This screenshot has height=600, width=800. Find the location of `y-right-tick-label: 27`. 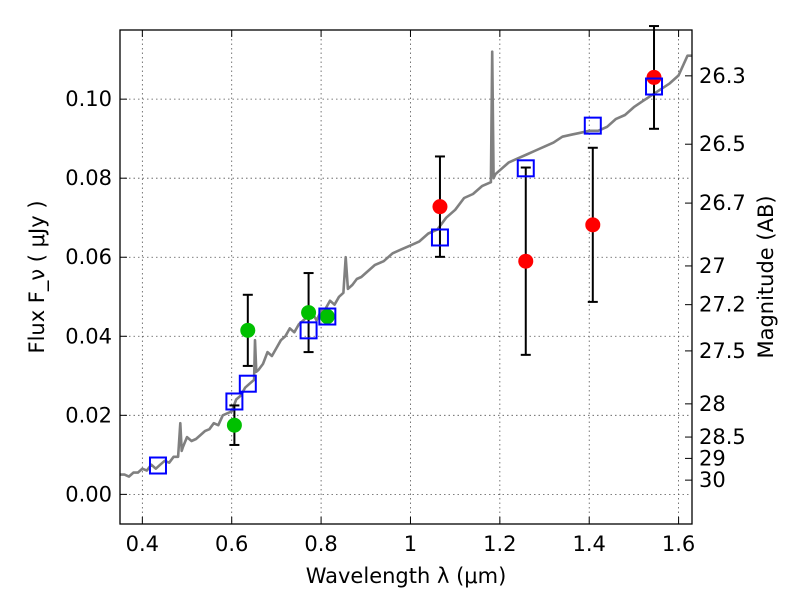

y-right-tick-label: 27 is located at coordinates (712, 266).